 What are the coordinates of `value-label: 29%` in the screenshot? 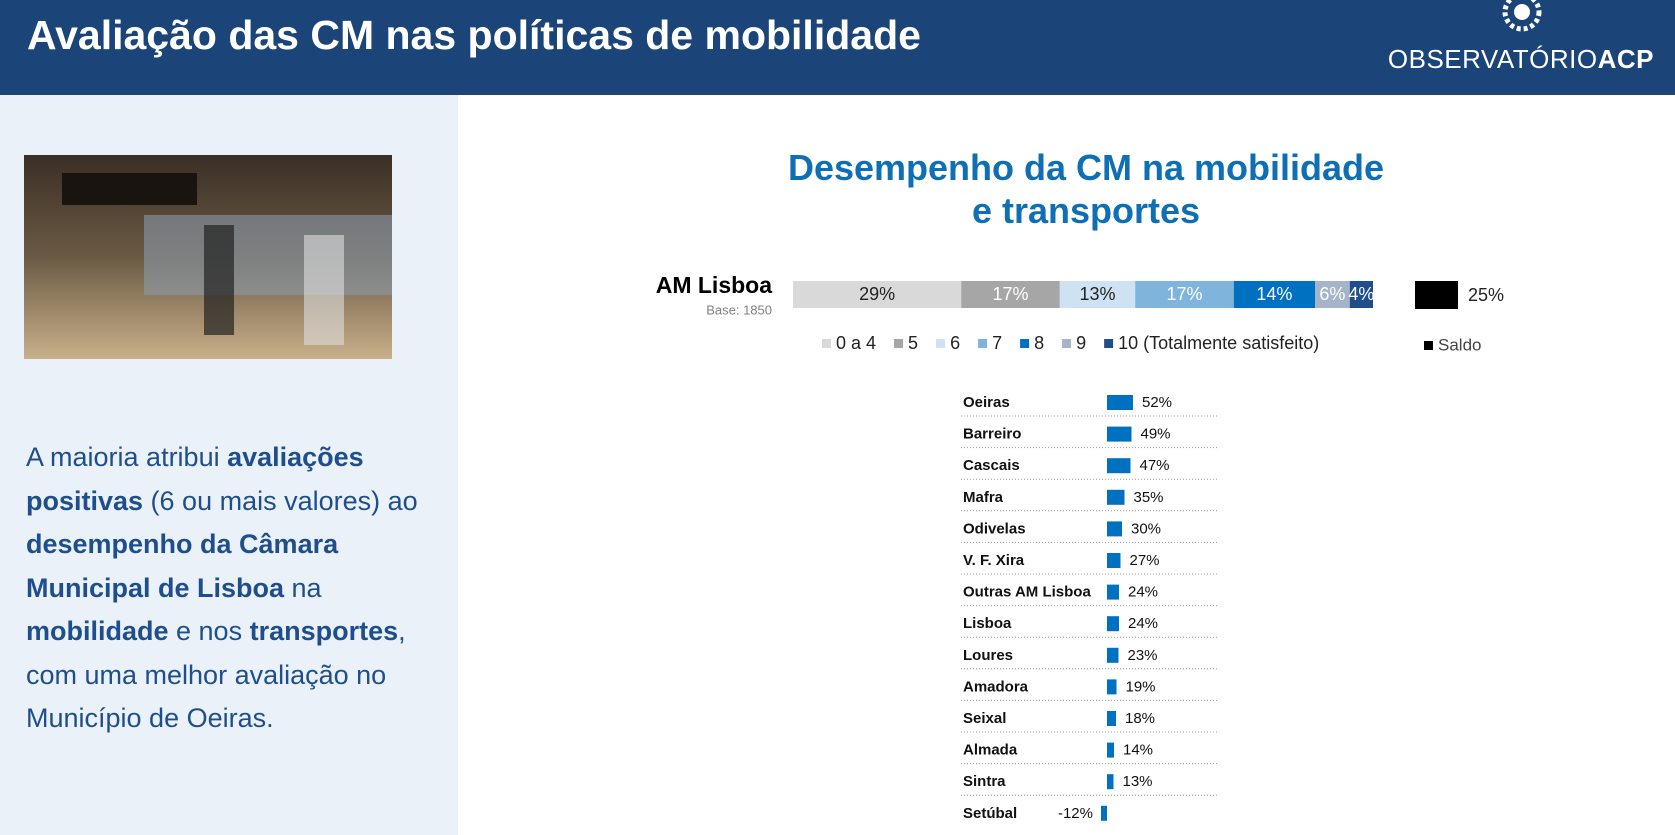 It's located at (877, 294).